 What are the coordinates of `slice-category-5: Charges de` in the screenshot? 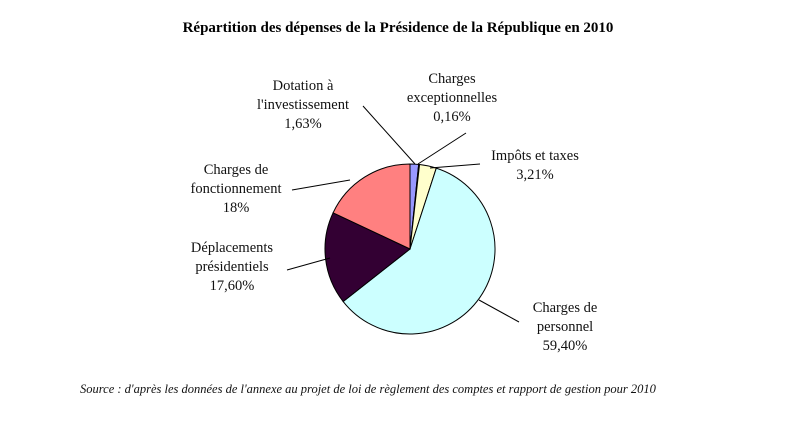 It's located at (236, 170).